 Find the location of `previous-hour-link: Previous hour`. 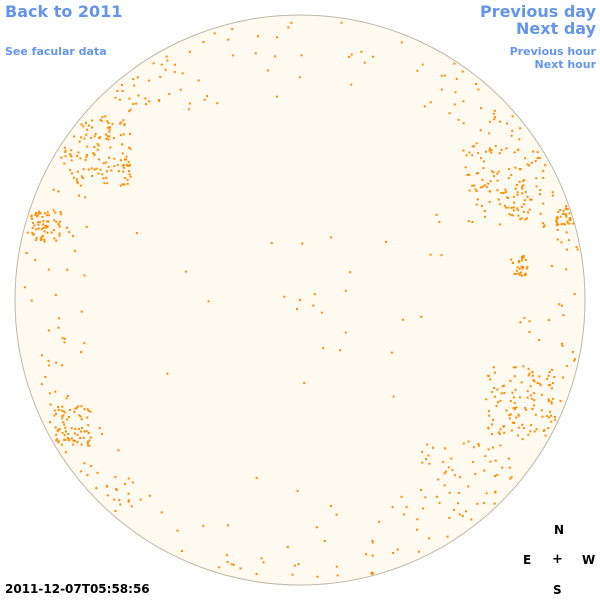

previous-hour-link: Previous hour is located at coordinates (552, 51).